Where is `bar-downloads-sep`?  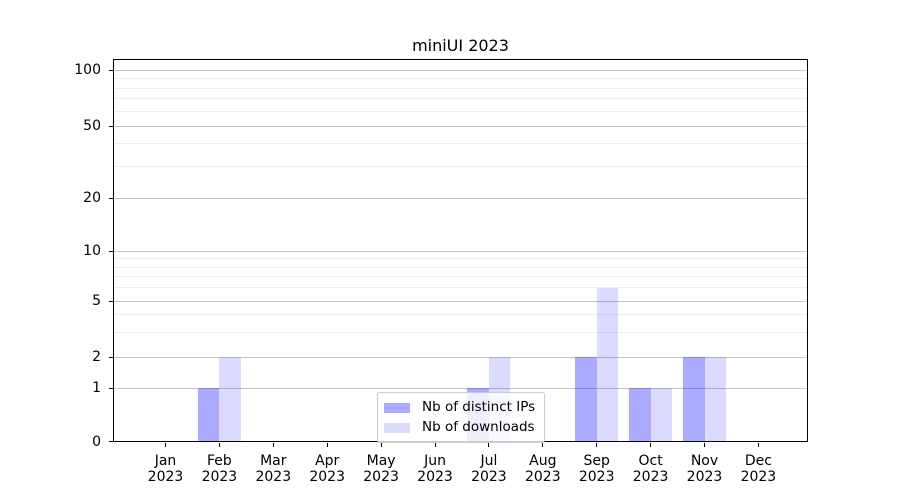
bar-downloads-sep is located at coordinates (607, 364).